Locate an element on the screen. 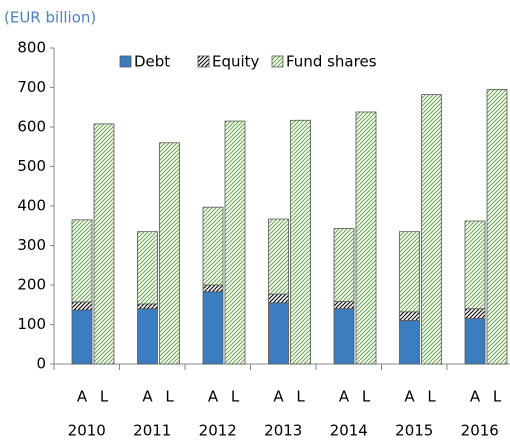 The image size is (510, 445). x-tick-label: 2012 is located at coordinates (218, 431).